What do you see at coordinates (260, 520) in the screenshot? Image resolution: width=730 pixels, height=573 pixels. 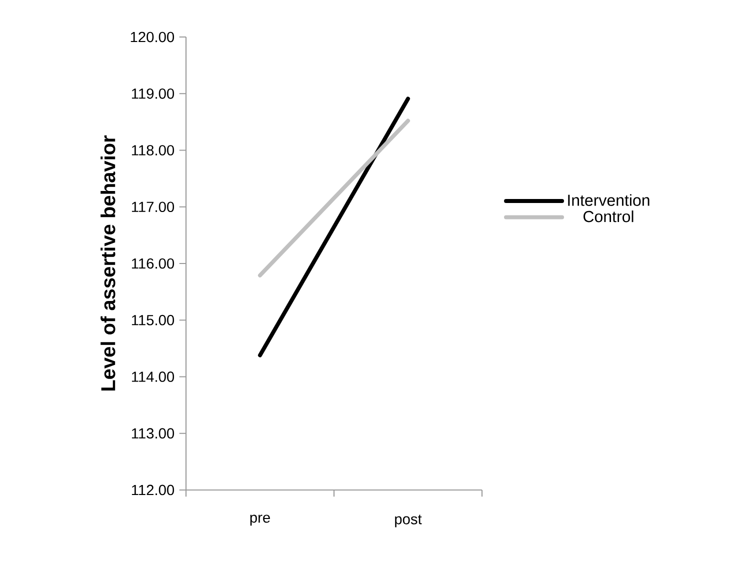 I see `x-tick-label: pre` at bounding box center [260, 520].